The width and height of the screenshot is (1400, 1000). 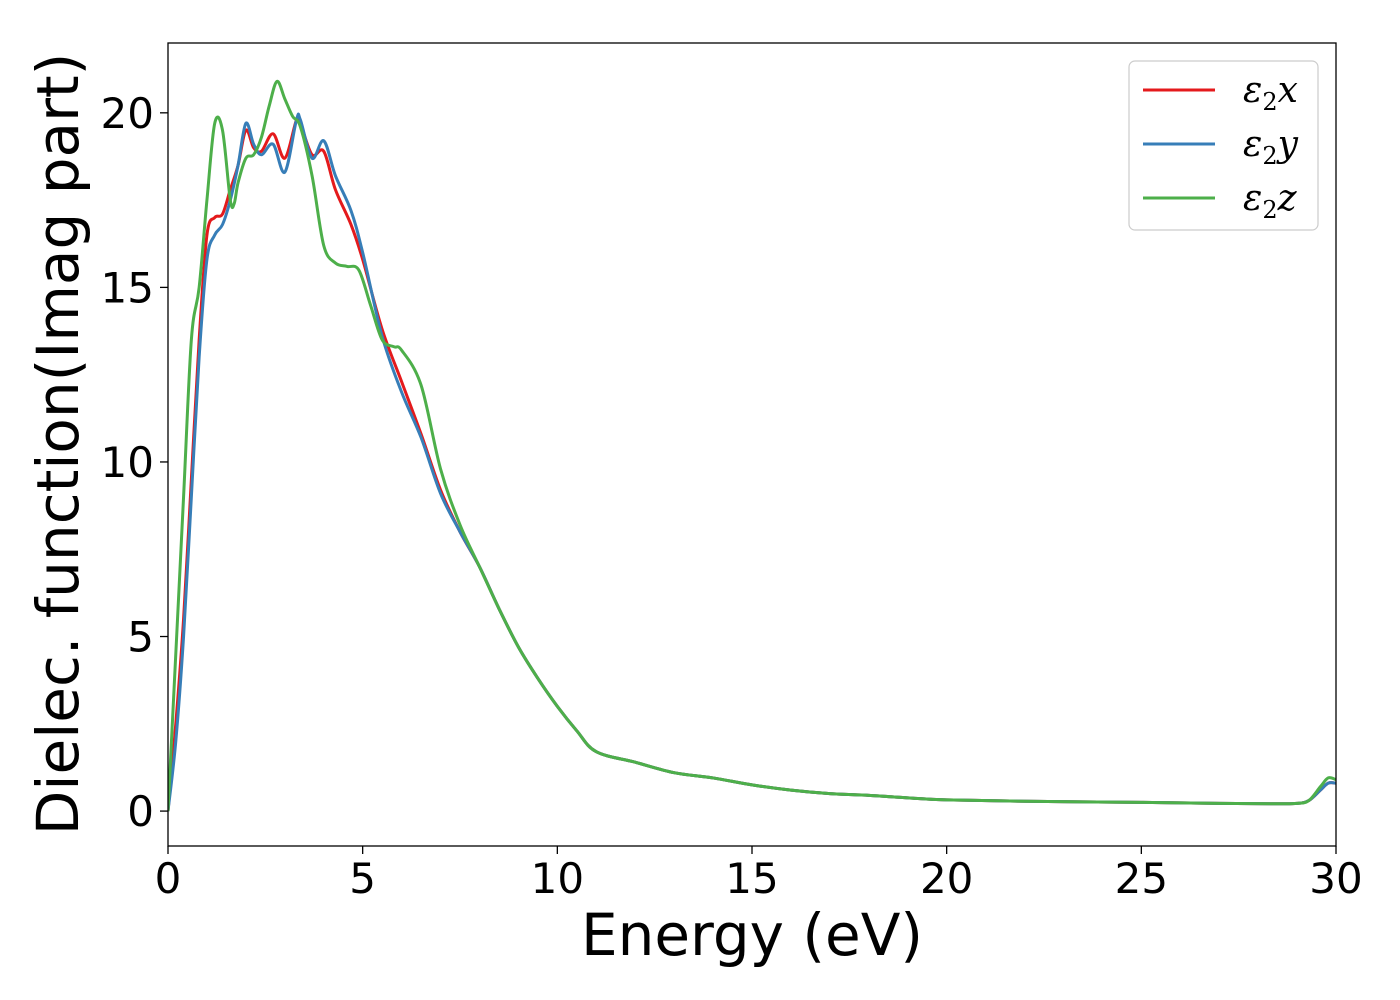 I want to click on y-tick-label: 15, so click(x=127, y=287).